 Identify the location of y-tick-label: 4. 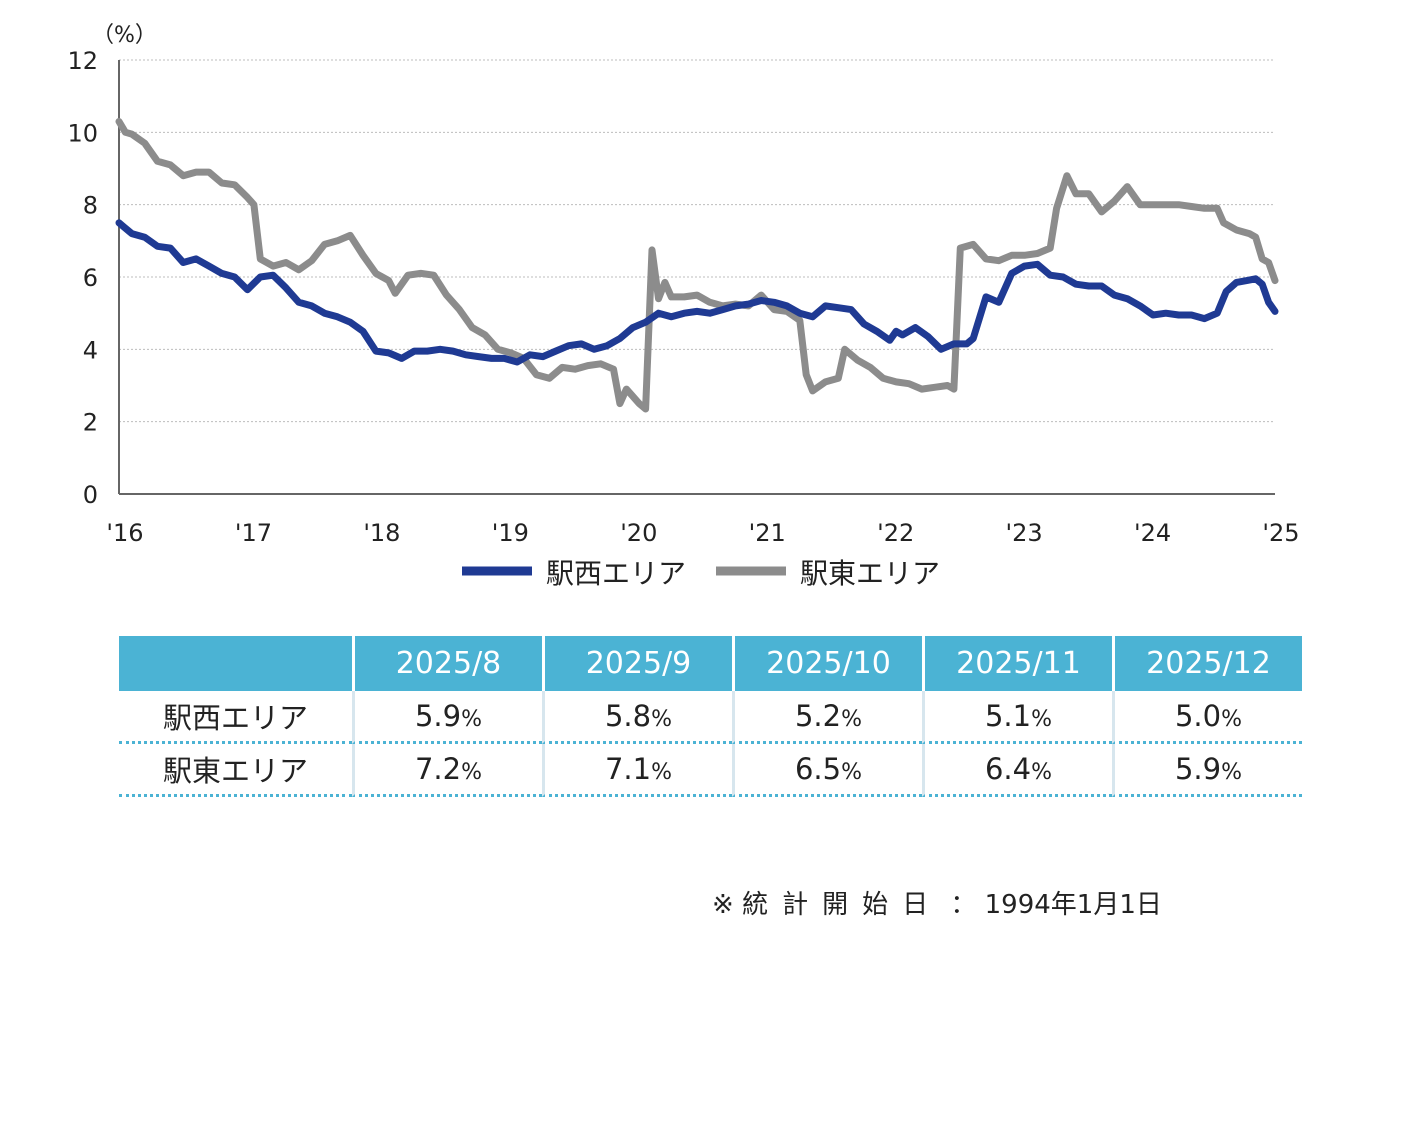
(90, 350).